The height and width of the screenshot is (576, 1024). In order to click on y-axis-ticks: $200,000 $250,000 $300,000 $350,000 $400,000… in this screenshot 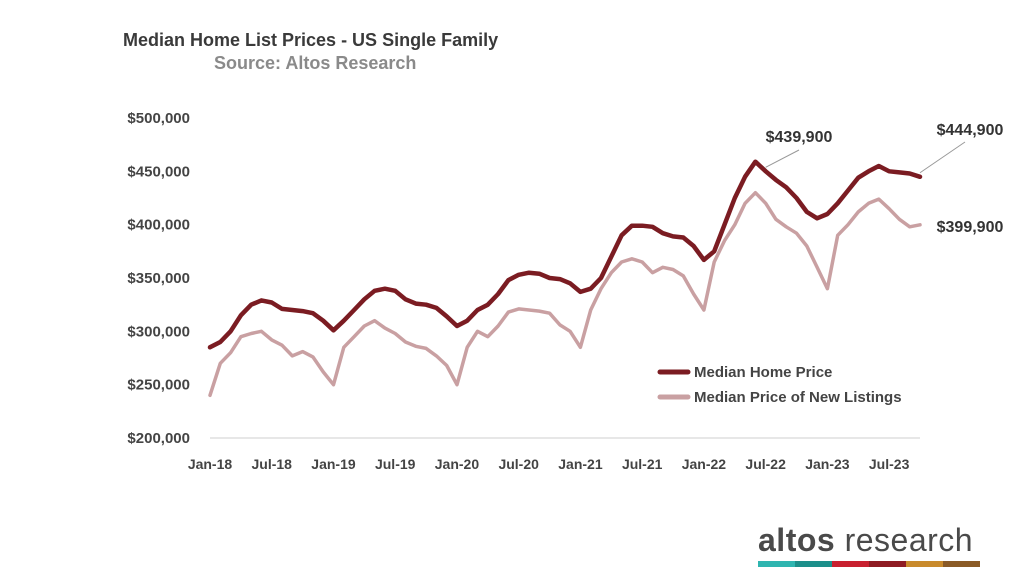, I will do `click(158, 278)`.